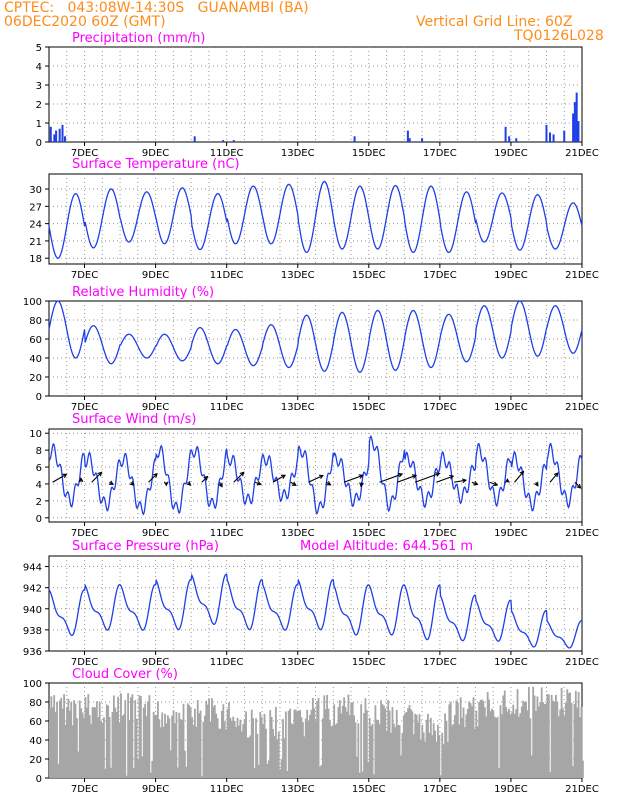 This screenshot has width=618, height=800. I want to click on humidity-xtick-label: 21DEC, so click(582, 407).